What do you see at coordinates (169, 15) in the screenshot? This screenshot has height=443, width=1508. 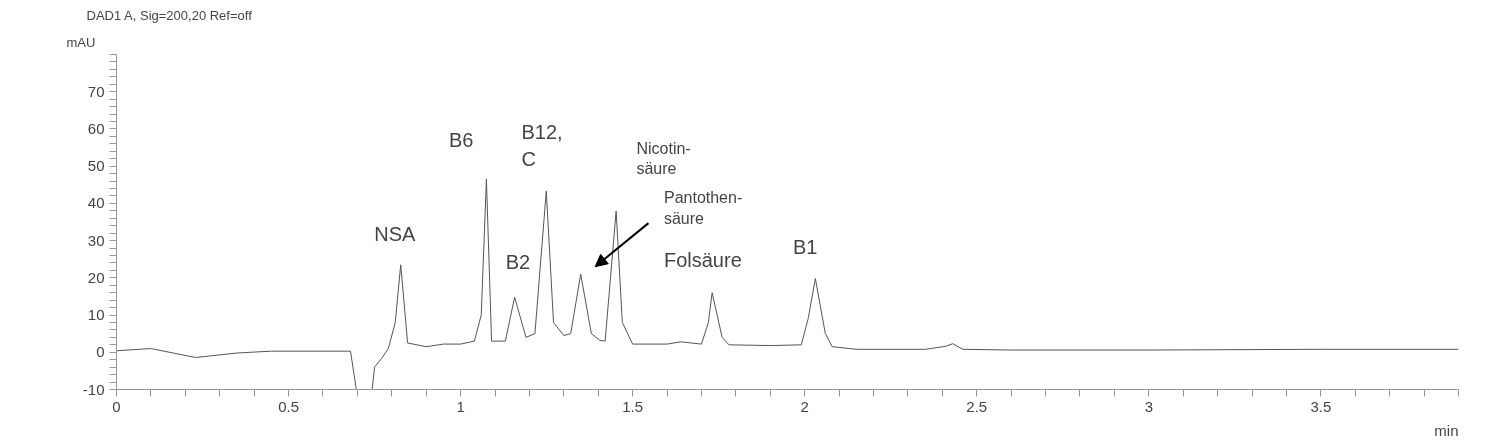 I see `chart-title: DAD1 A, Sig=200,20 Ref=off` at bounding box center [169, 15].